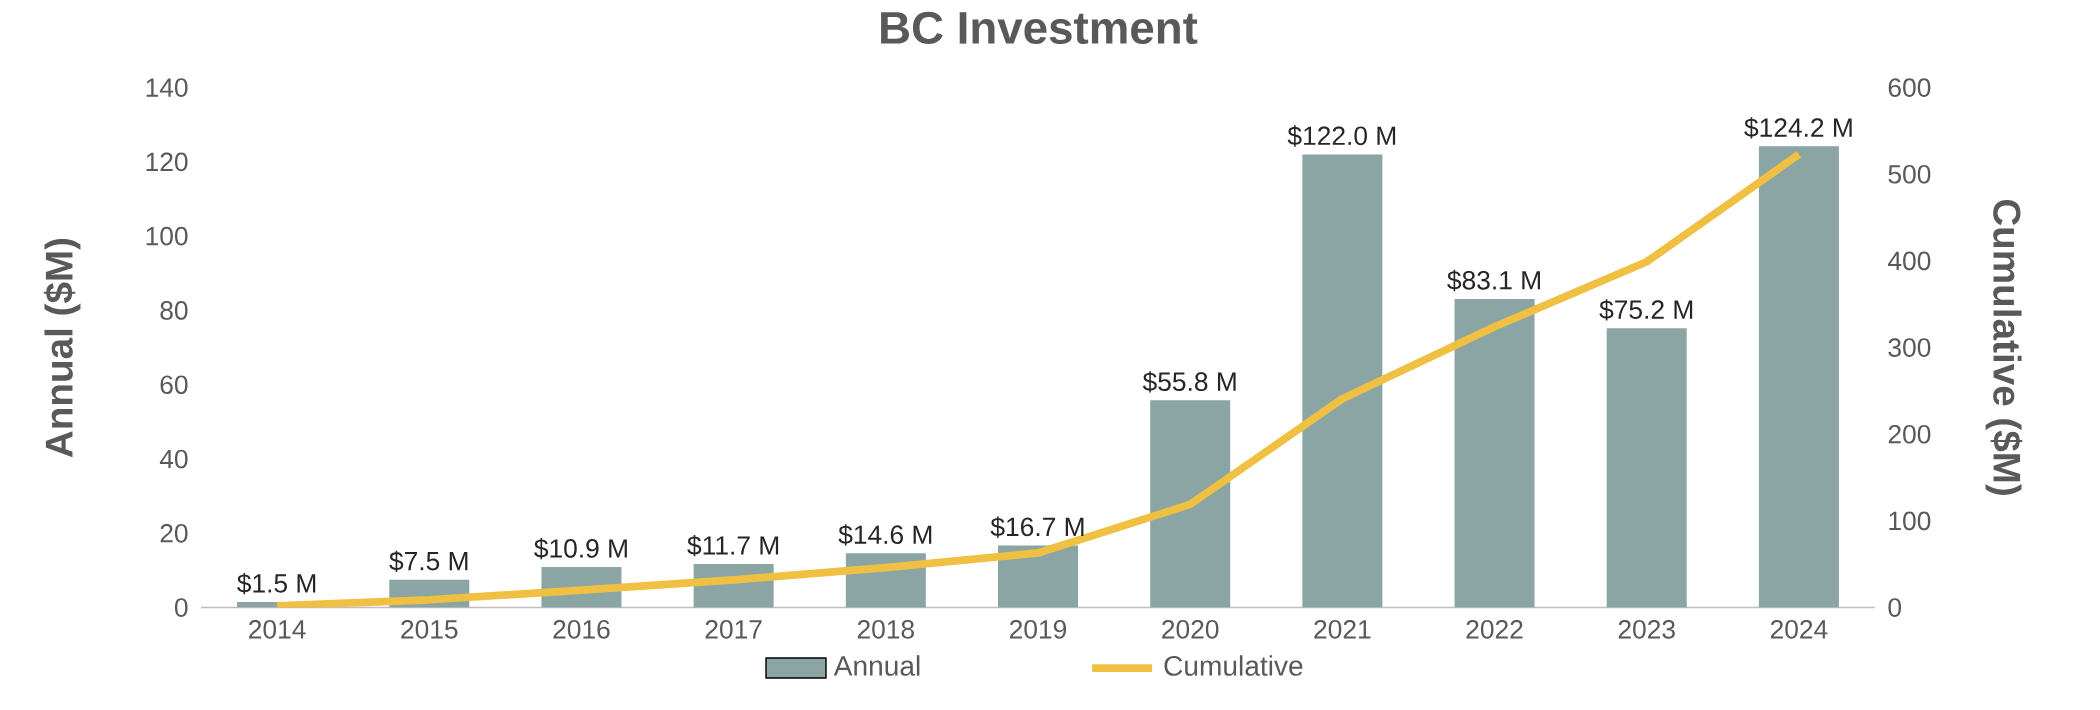  I want to click on data-label: $10.9 M, so click(580, 549).